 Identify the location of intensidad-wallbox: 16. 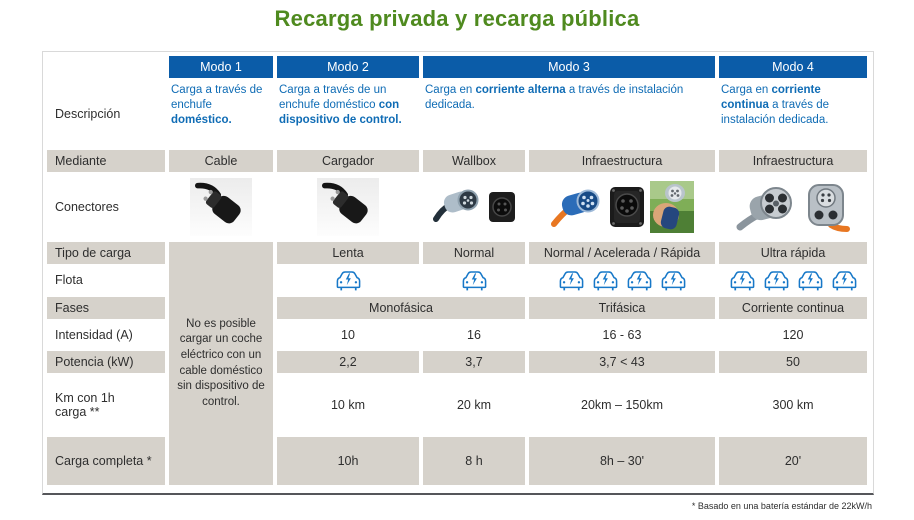
(474, 335).